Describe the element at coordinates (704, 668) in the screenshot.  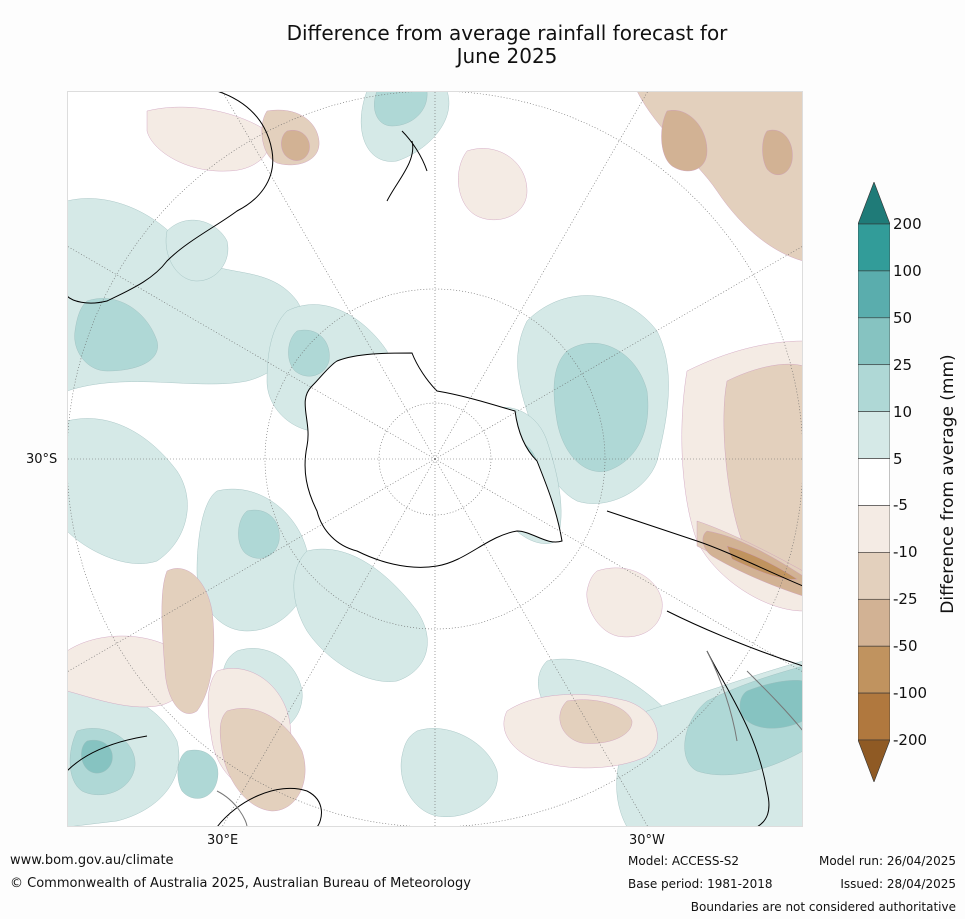
I see `south-america-coastline` at that location.